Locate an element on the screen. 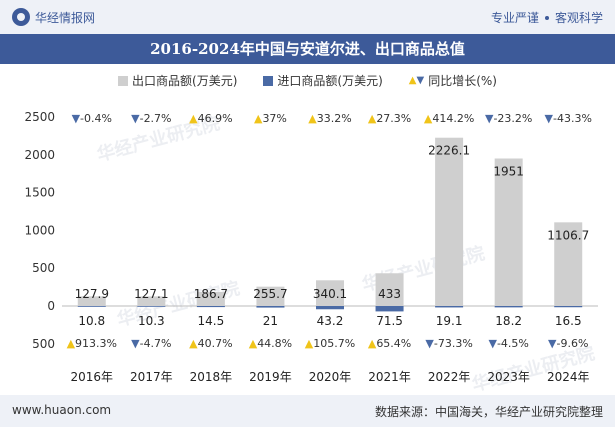  import-value-label: 10.3 is located at coordinates (151, 321).